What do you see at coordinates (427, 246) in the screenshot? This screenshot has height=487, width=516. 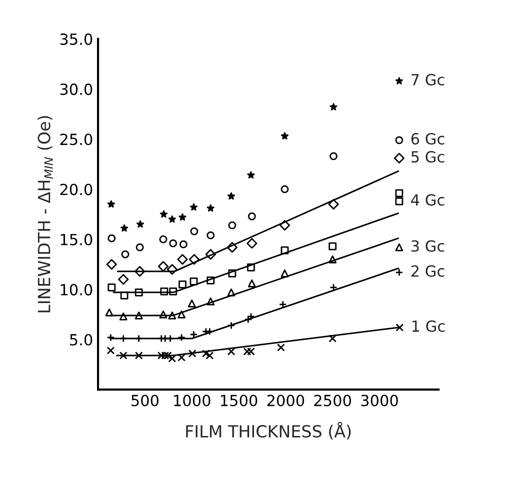 I see `series-label: 3 Gc` at bounding box center [427, 246].